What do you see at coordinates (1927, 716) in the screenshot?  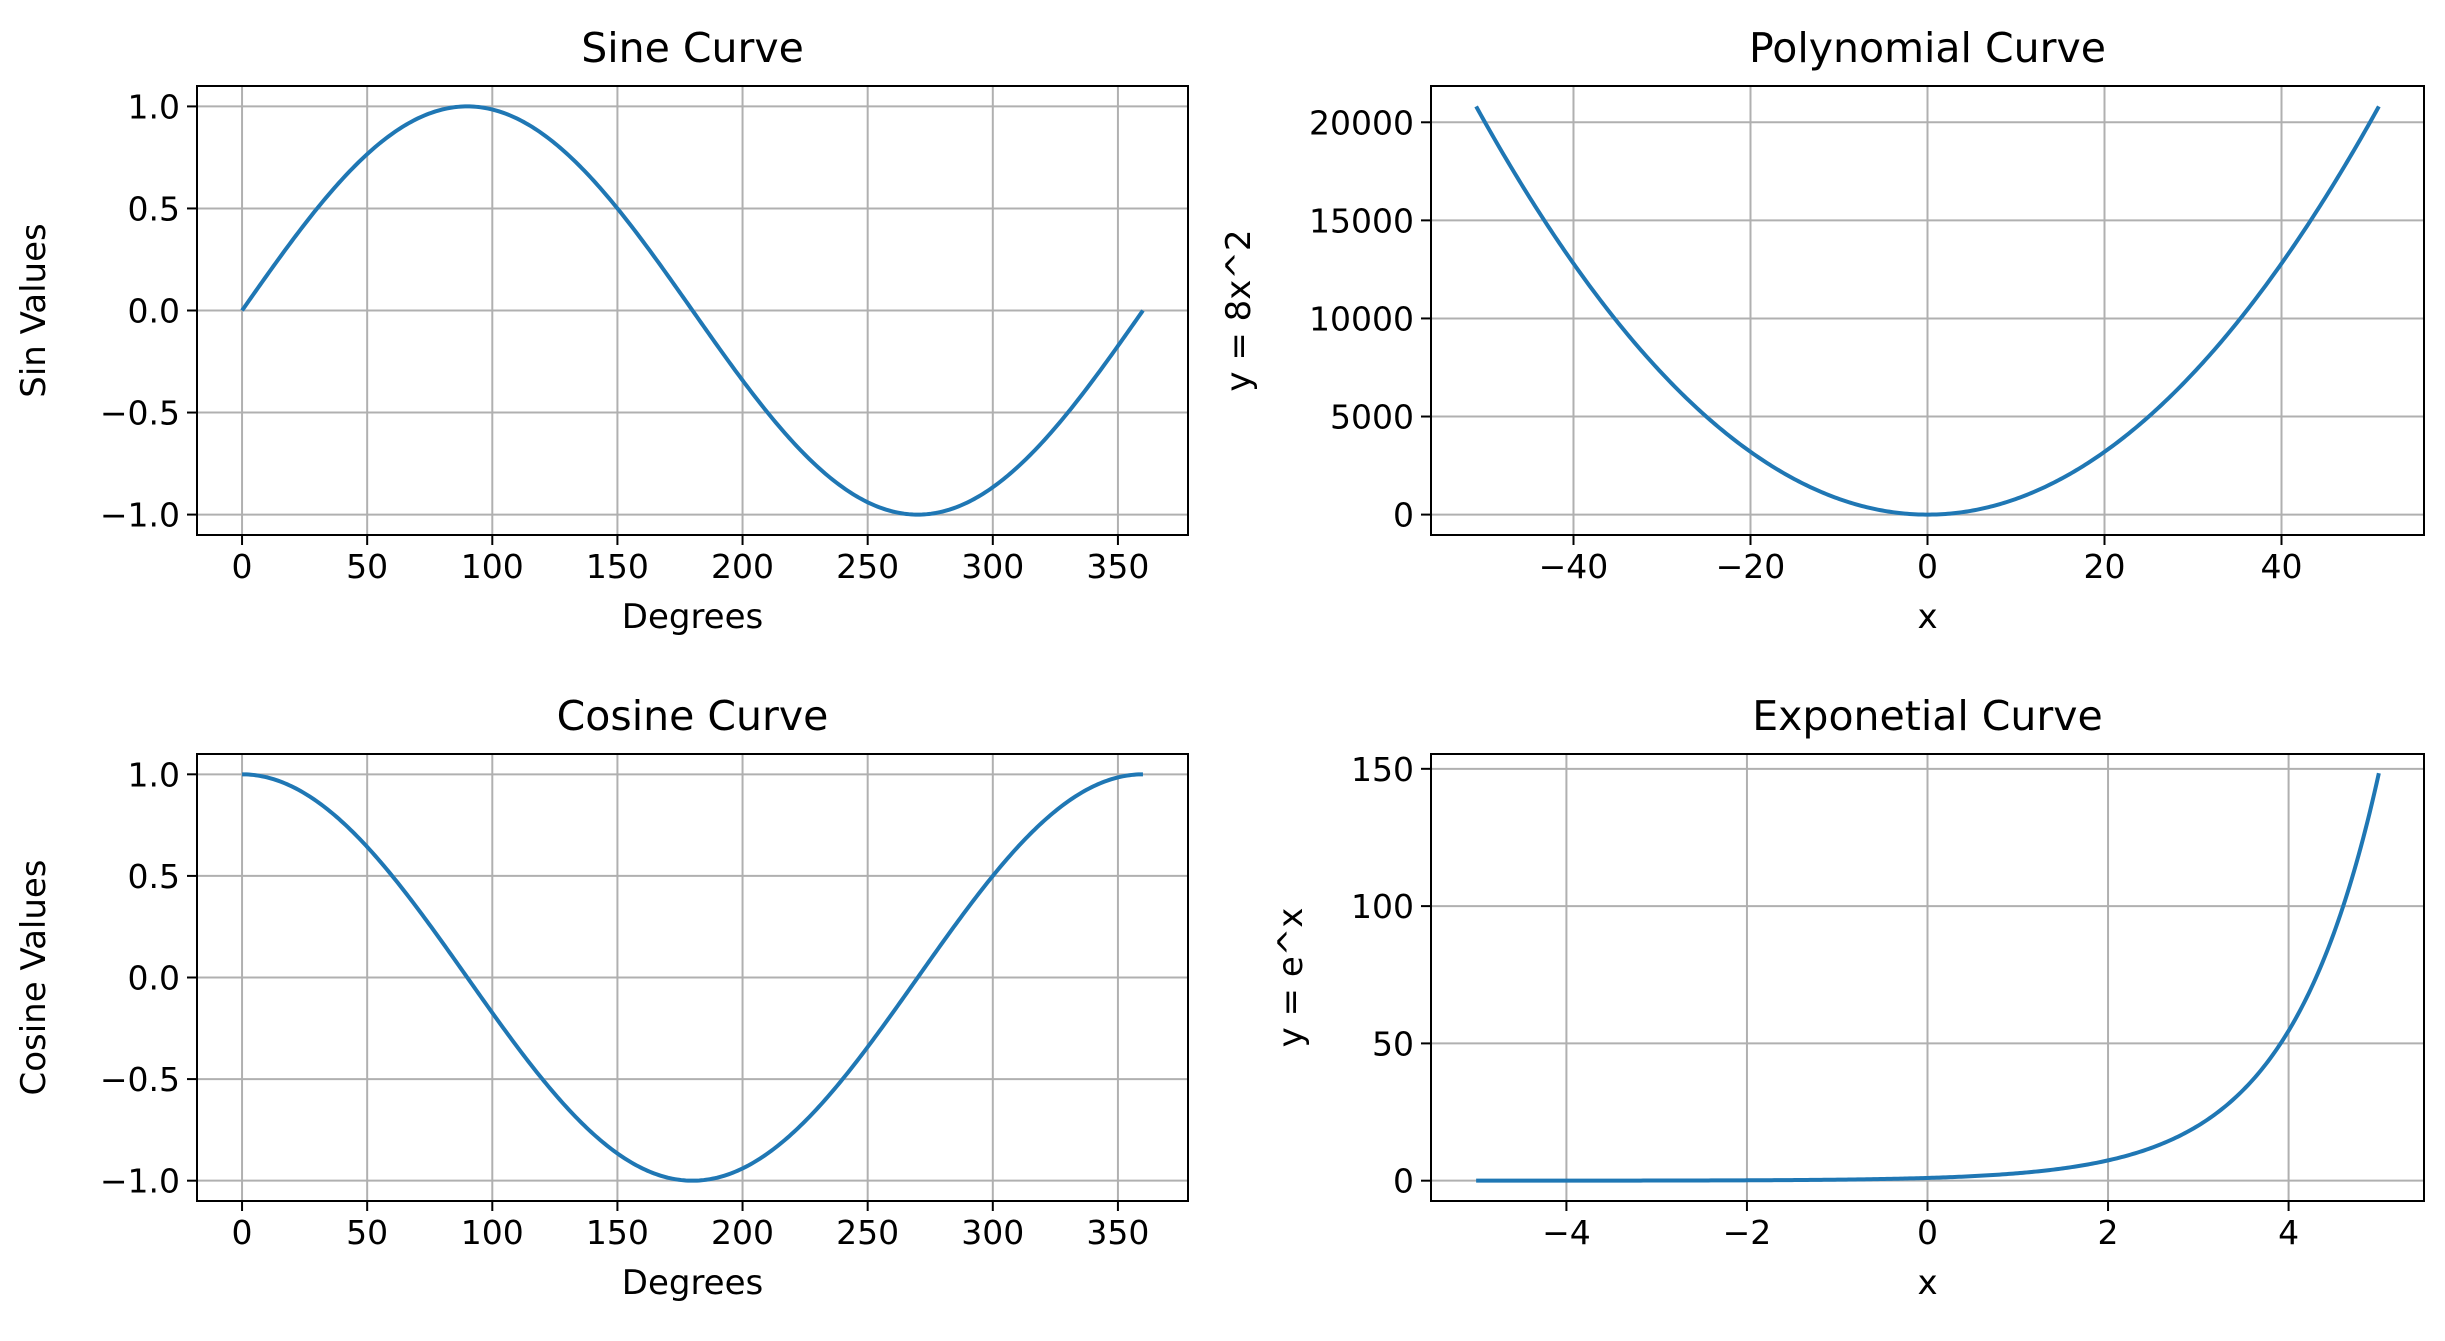 I see `chart-title: Exponetial Curve` at bounding box center [1927, 716].